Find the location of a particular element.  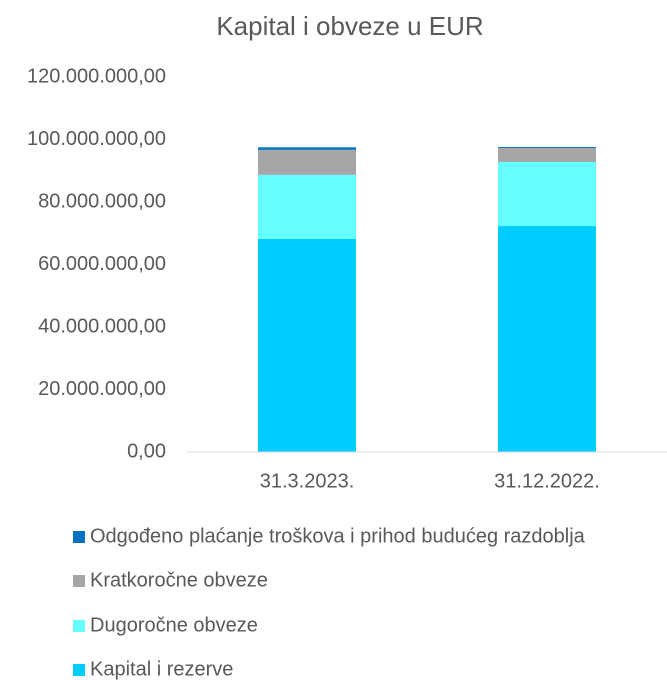

y-tick-label: 80.000.000,00 is located at coordinates (102, 201).